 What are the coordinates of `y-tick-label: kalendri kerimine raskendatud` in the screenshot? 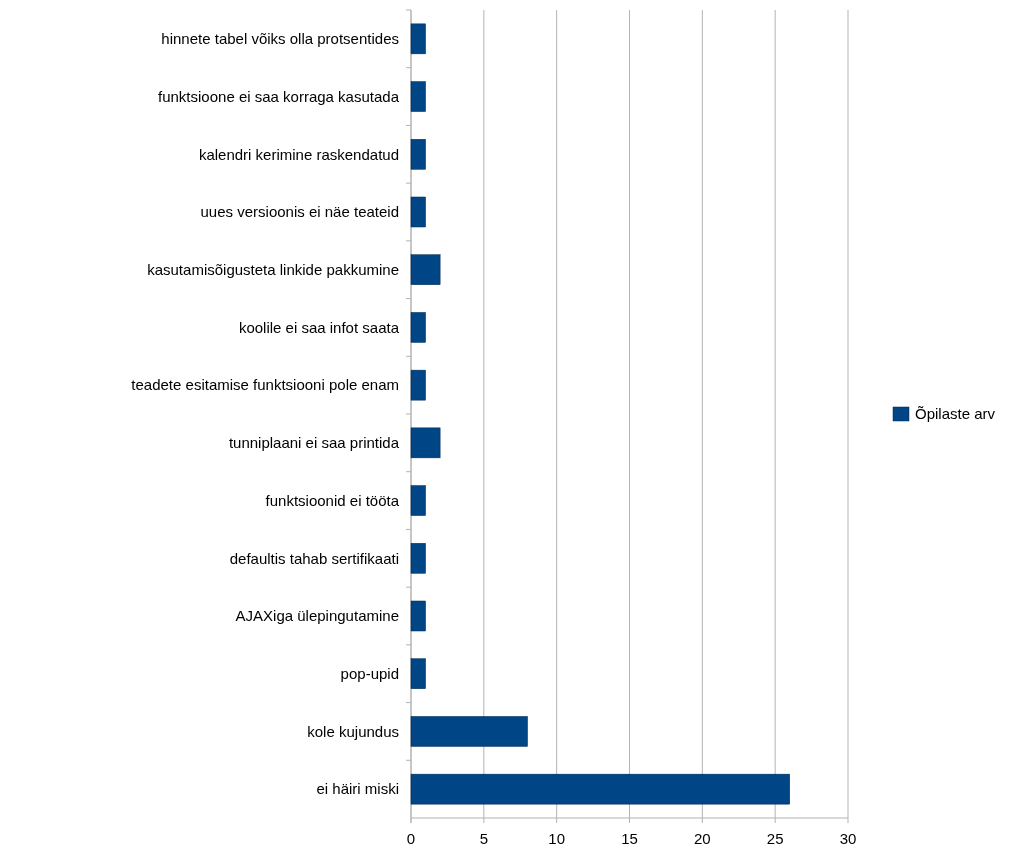 It's located at (298, 154).